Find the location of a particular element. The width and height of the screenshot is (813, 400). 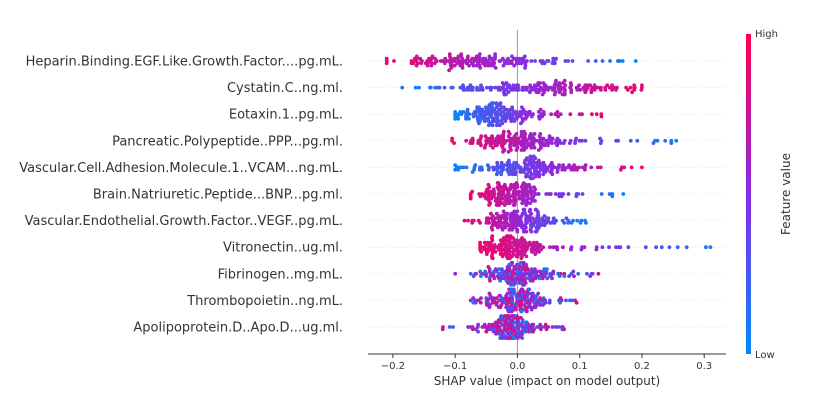

x-tick-label: −0.1 is located at coordinates (455, 366).